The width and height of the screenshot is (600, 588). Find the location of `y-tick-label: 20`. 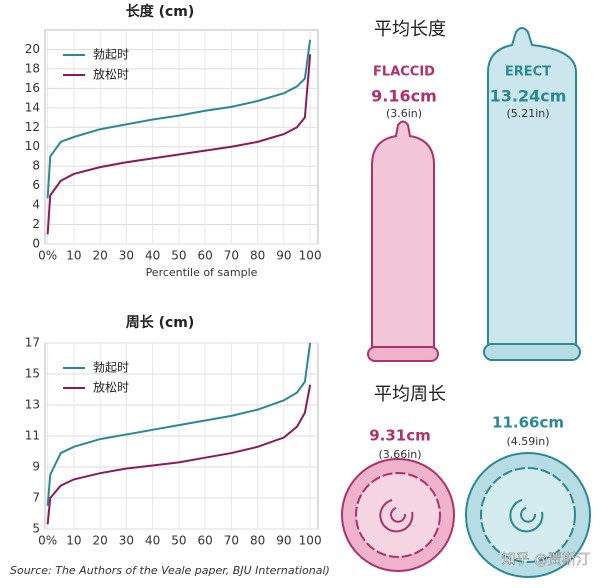

y-tick-label: 20 is located at coordinates (32, 49).